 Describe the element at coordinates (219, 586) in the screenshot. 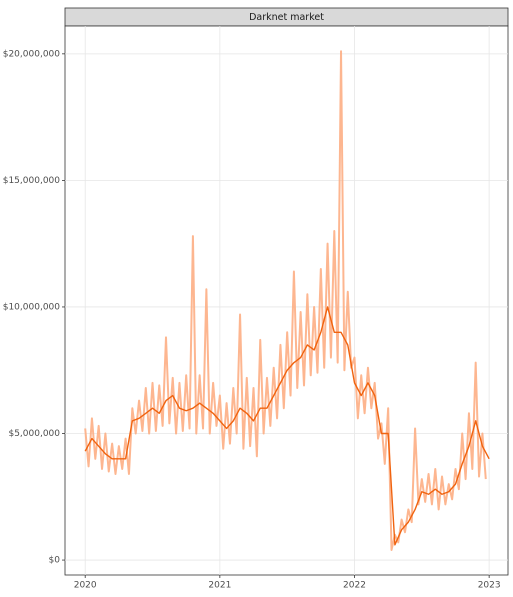

I see `x-tick-label: 2021` at that location.